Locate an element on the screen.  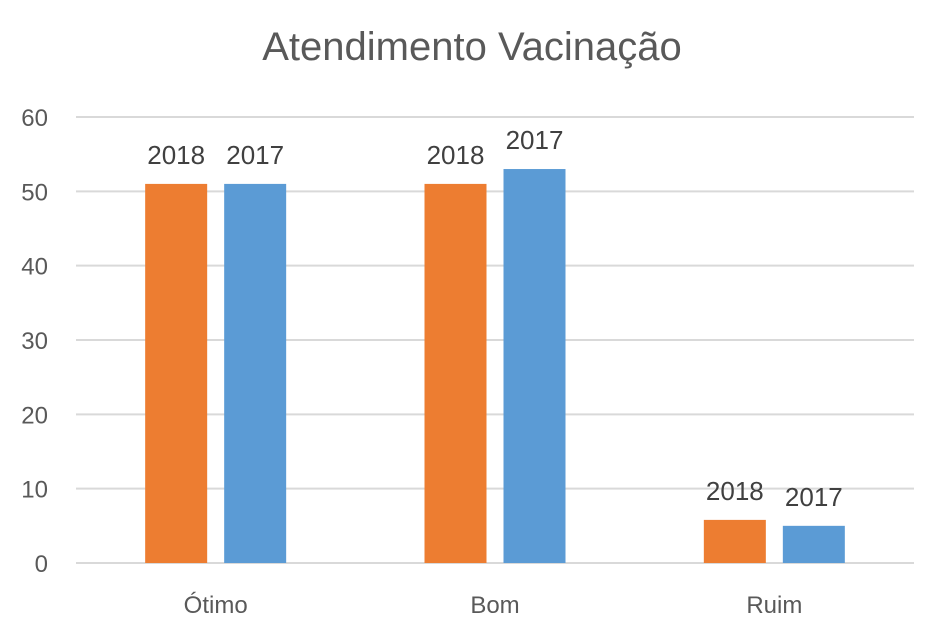
chart-title: Atendimento Vacinação is located at coordinates (472, 47).